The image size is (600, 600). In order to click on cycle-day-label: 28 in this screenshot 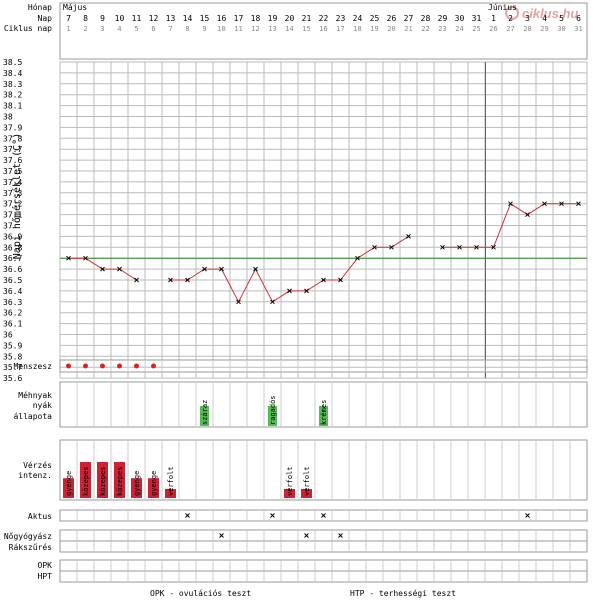, I will do `click(527, 29)`.